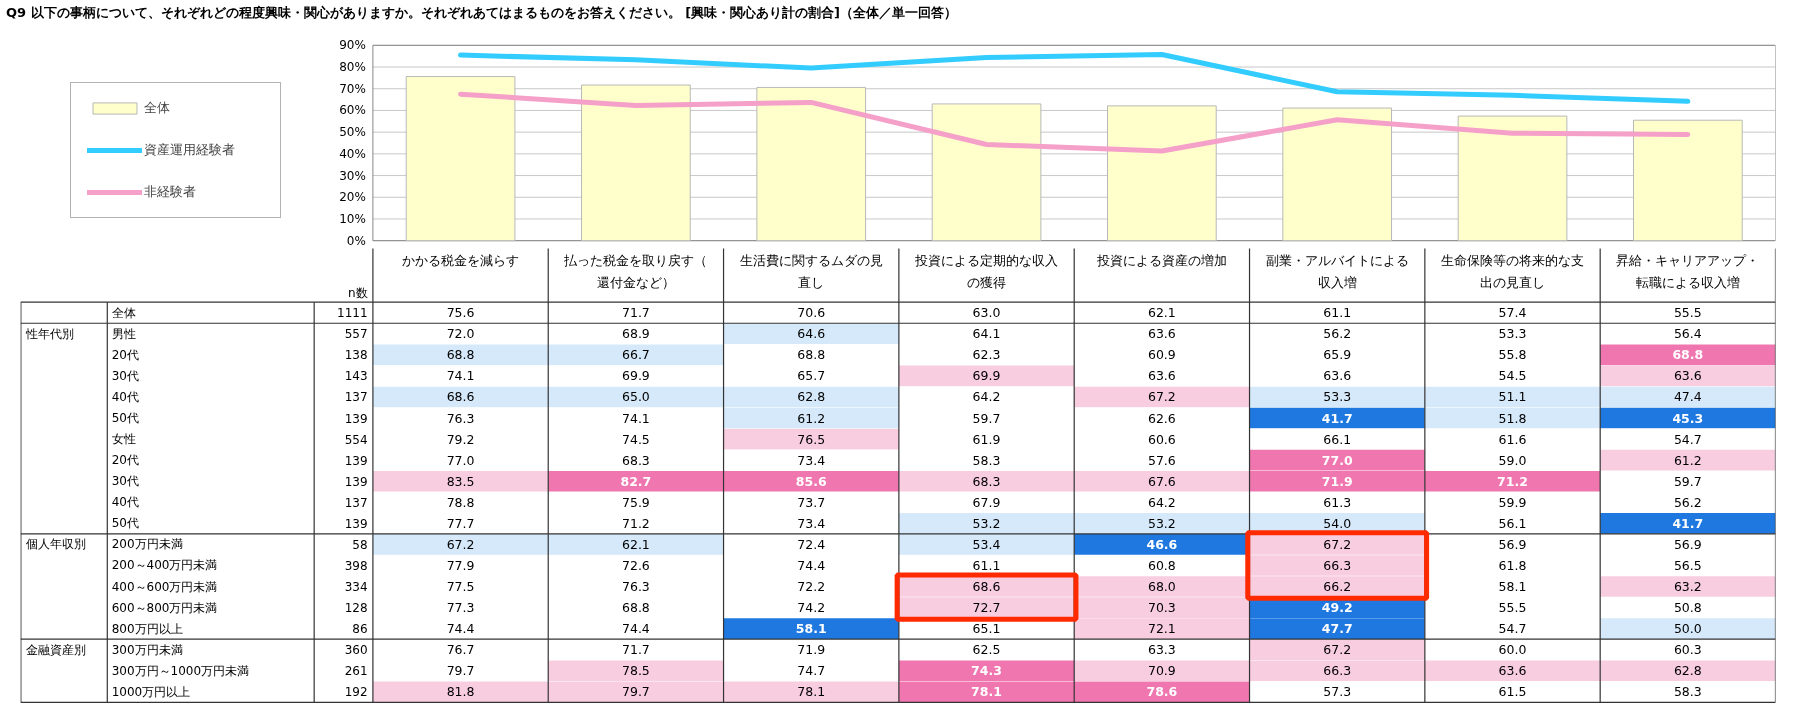  Describe the element at coordinates (356, 376) in the screenshot. I see `y2-tick-label: 143` at that location.